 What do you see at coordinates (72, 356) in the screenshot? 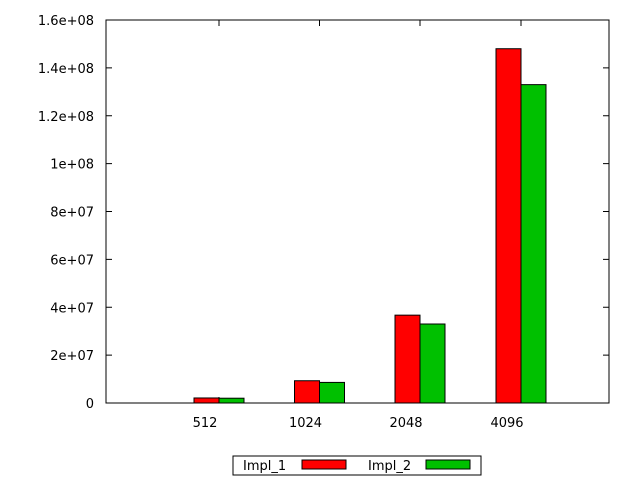
I see `y-tick-label: 2e+07` at bounding box center [72, 356].